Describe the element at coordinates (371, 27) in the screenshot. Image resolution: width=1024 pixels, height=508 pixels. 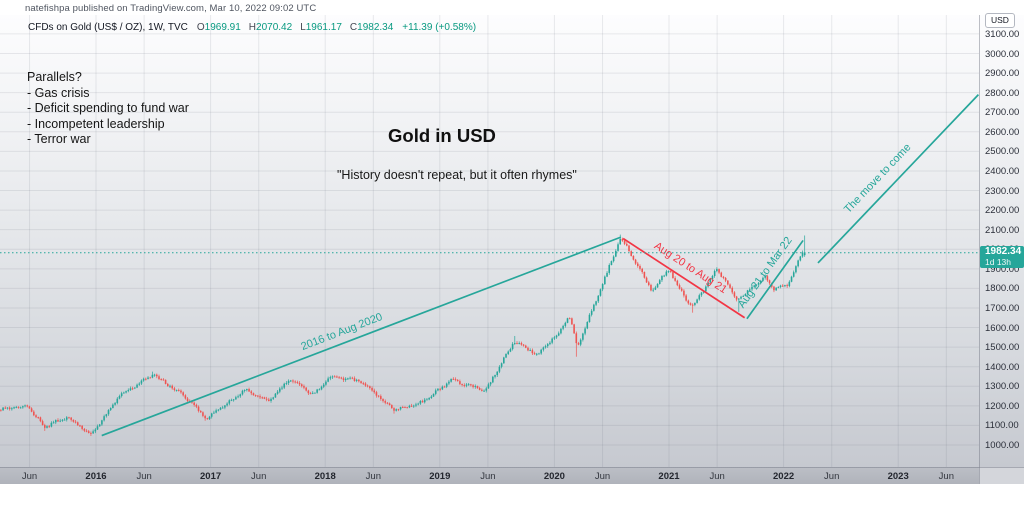
I see `ohlc-segment-c: C1982.34` at that location.